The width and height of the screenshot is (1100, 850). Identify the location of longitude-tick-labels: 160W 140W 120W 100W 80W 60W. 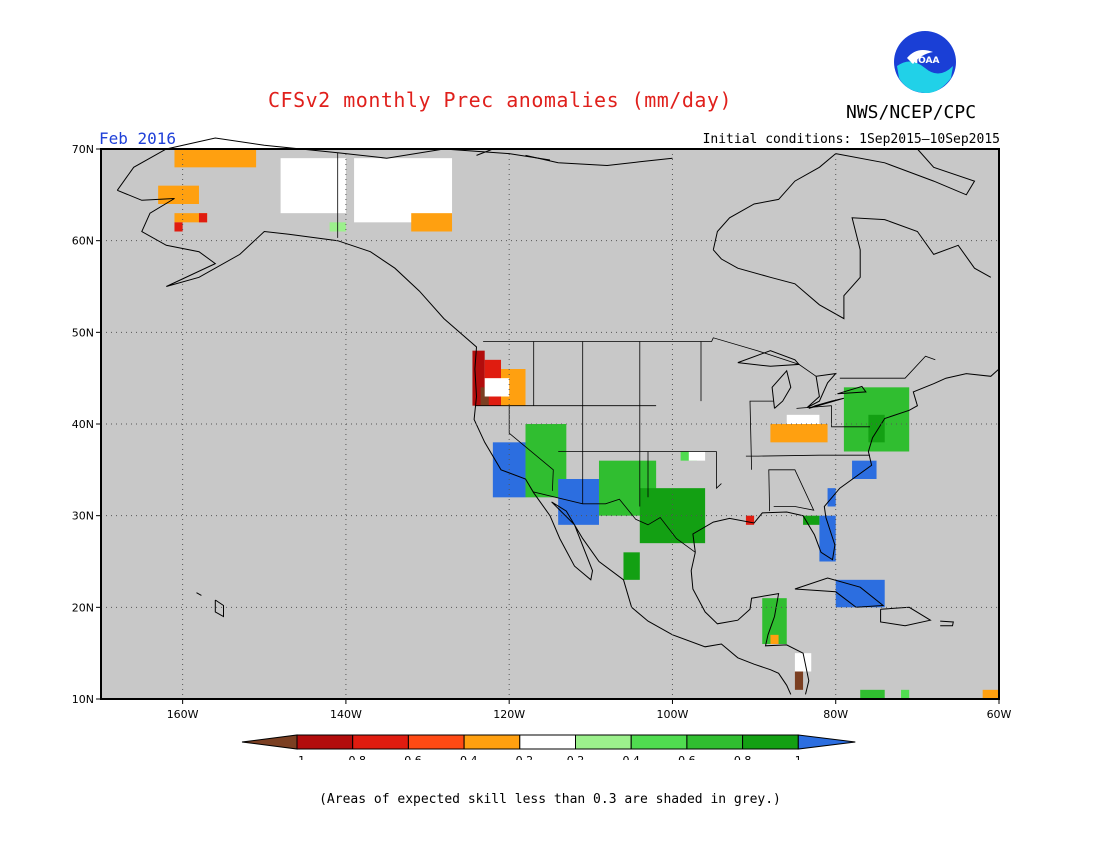
(589, 714).